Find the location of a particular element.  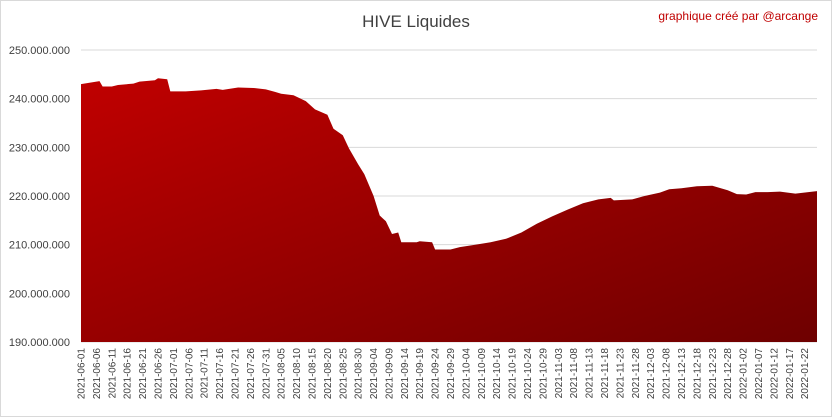

credit-annotation: graphique créé par @arcange is located at coordinates (738, 16).